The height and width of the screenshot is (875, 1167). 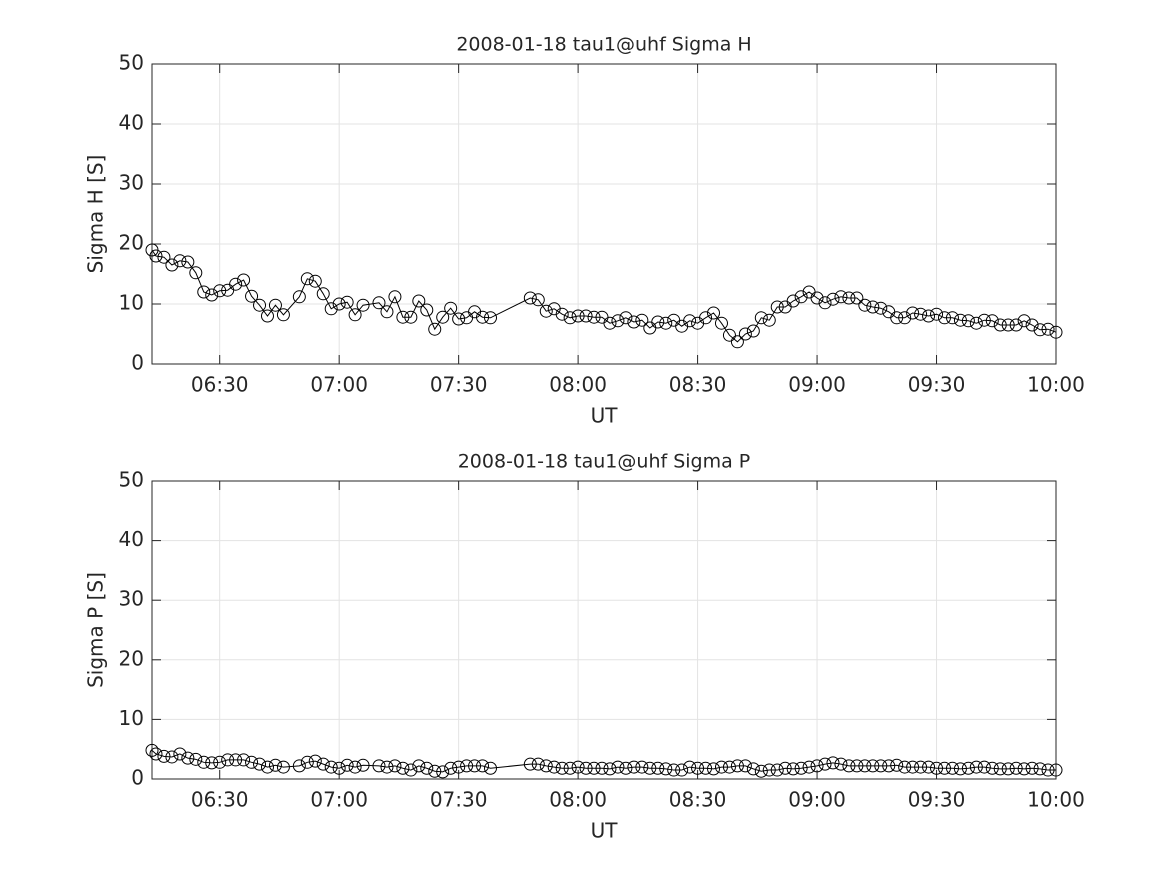 I want to click on y-tick-label: 50, so click(x=131, y=480).